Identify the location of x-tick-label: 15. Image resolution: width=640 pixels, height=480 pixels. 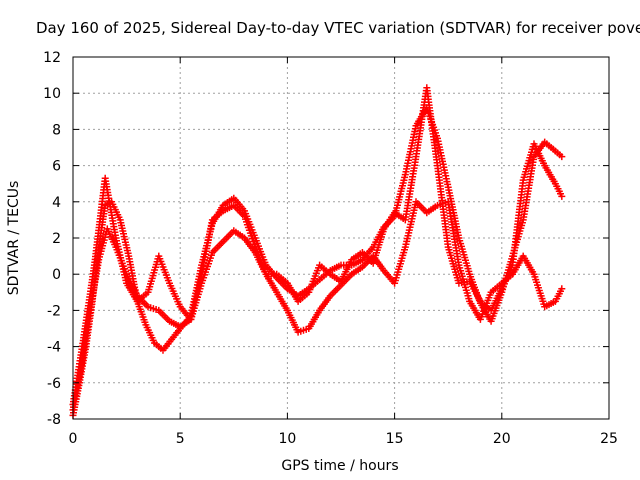
(395, 439).